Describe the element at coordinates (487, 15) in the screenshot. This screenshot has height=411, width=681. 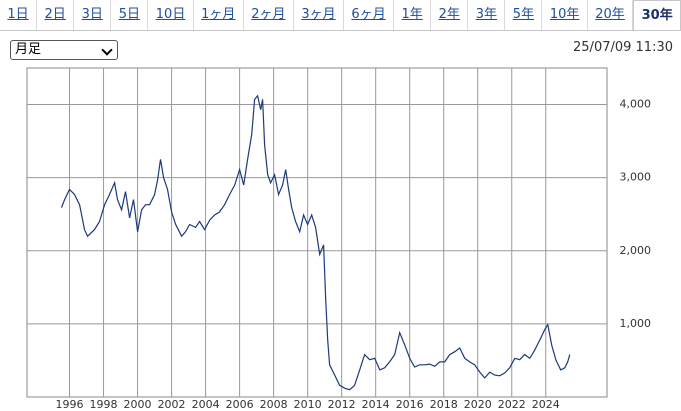
I see `period-tab: 3年` at that location.